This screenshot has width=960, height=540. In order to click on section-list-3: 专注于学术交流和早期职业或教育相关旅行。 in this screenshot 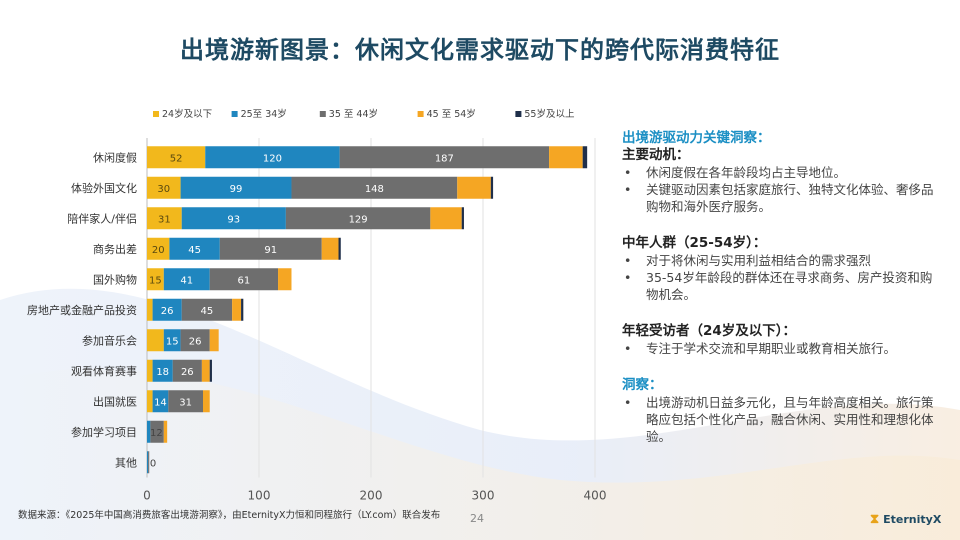, I will do `click(782, 348)`.